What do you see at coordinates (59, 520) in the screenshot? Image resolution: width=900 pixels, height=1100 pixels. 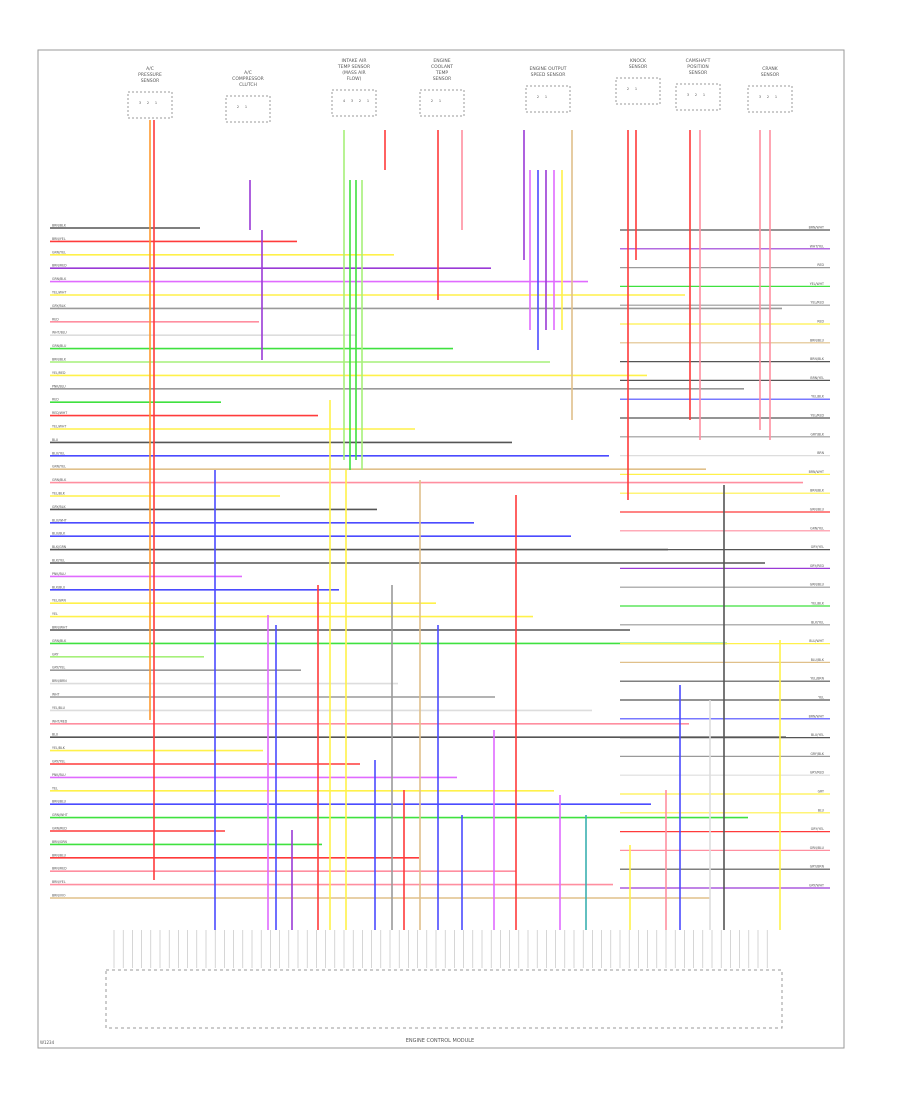 I see `left-wire-label: BLU/WHT` at bounding box center [59, 520].